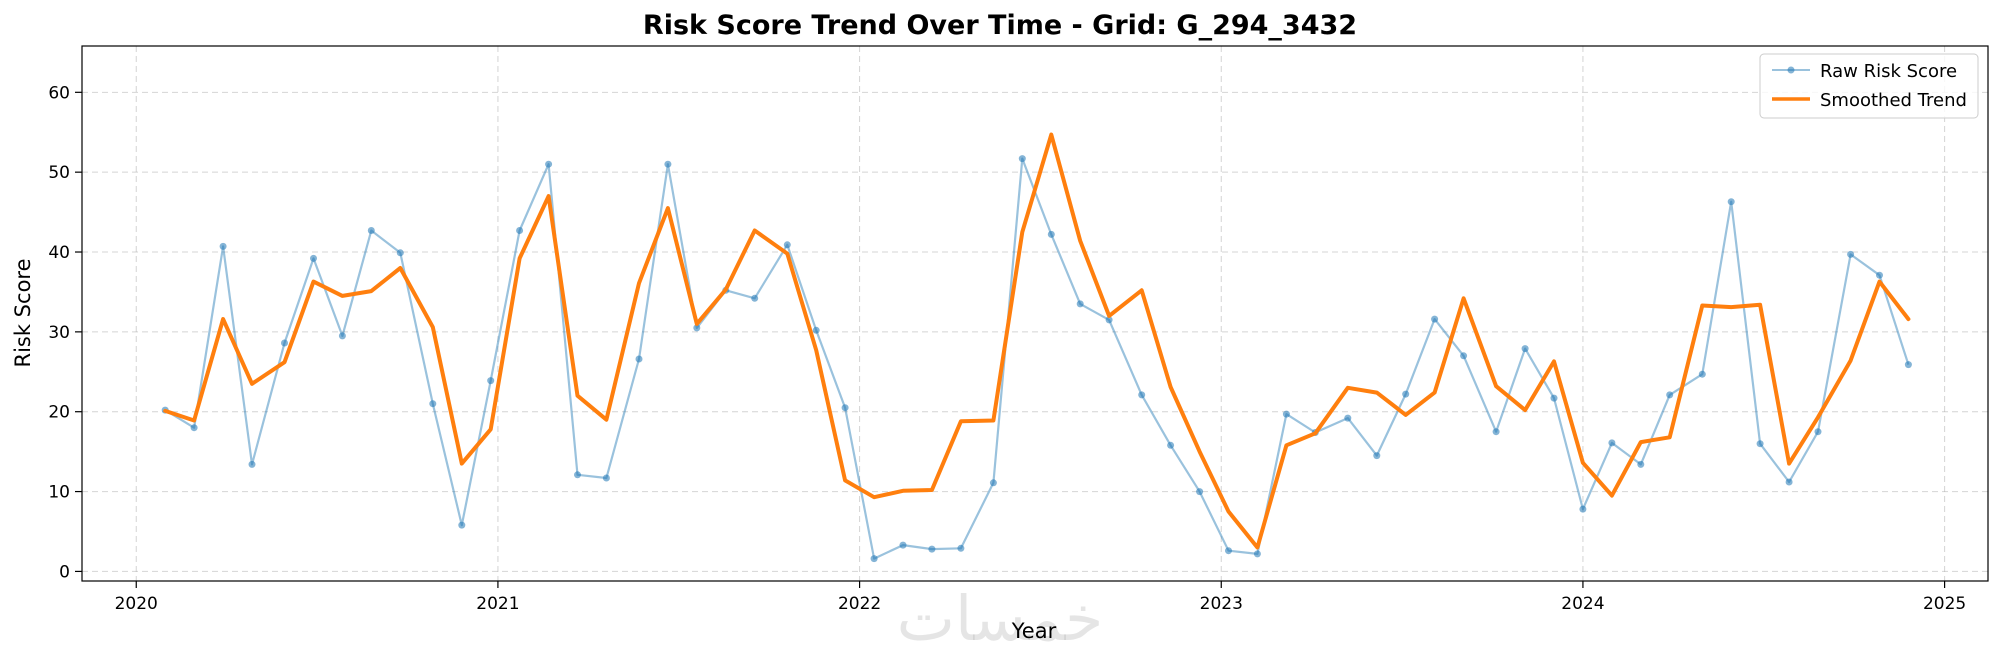 Image resolution: width=2000 pixels, height=658 pixels. What do you see at coordinates (859, 604) in the screenshot?
I see `x-tick-label: 2022` at bounding box center [859, 604].